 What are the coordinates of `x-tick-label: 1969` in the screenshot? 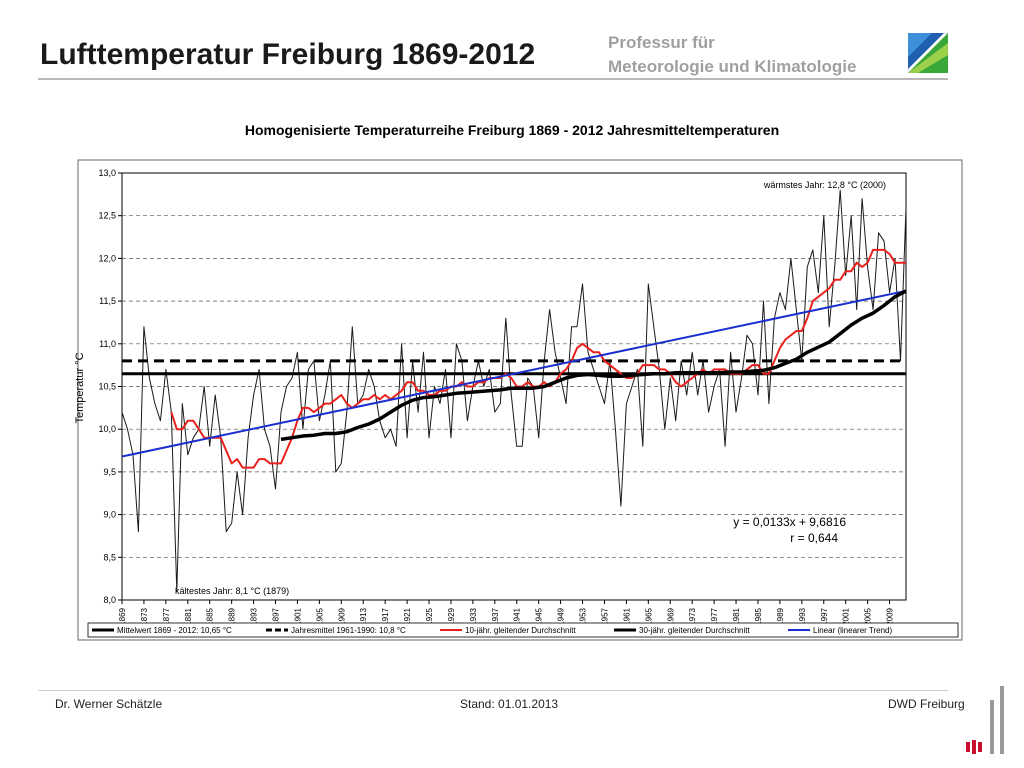 It's located at (670, 616).